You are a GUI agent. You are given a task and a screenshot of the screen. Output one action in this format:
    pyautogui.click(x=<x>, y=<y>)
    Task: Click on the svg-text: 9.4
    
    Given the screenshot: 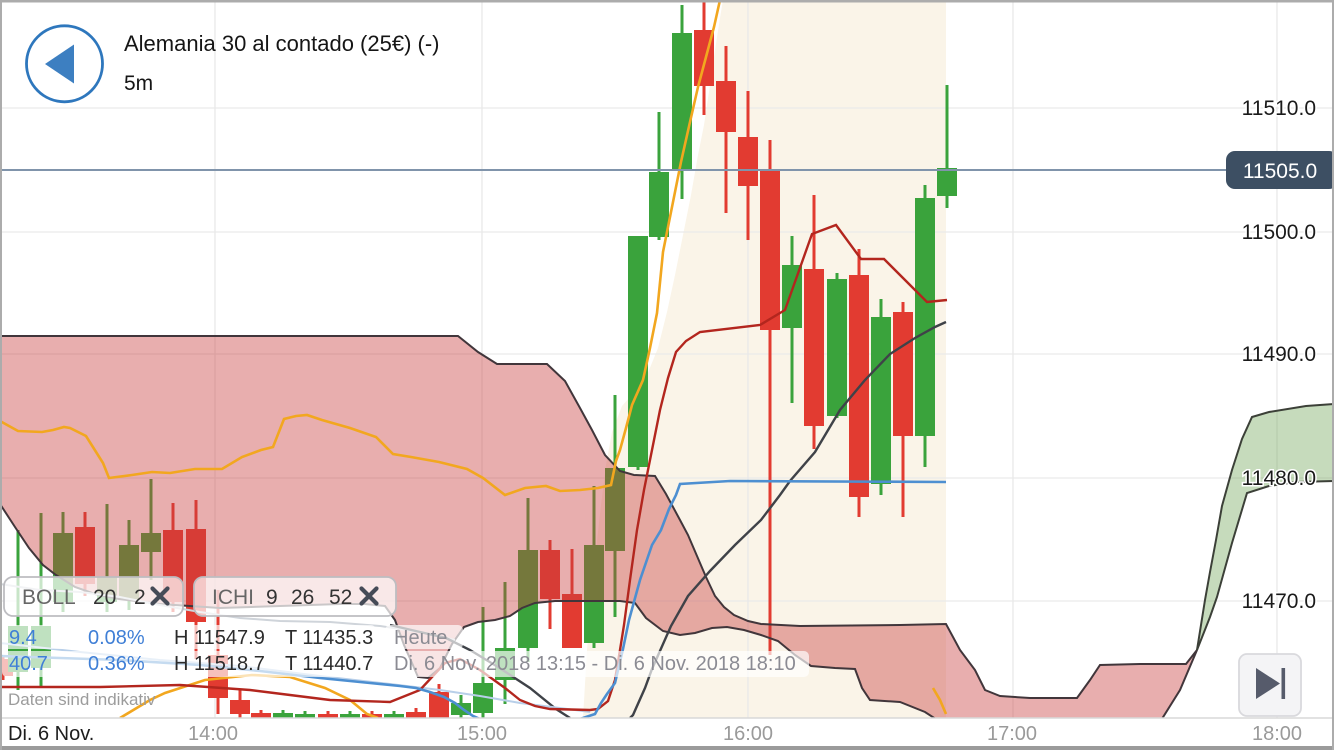 What is the action you would take?
    pyautogui.click(x=23, y=638)
    